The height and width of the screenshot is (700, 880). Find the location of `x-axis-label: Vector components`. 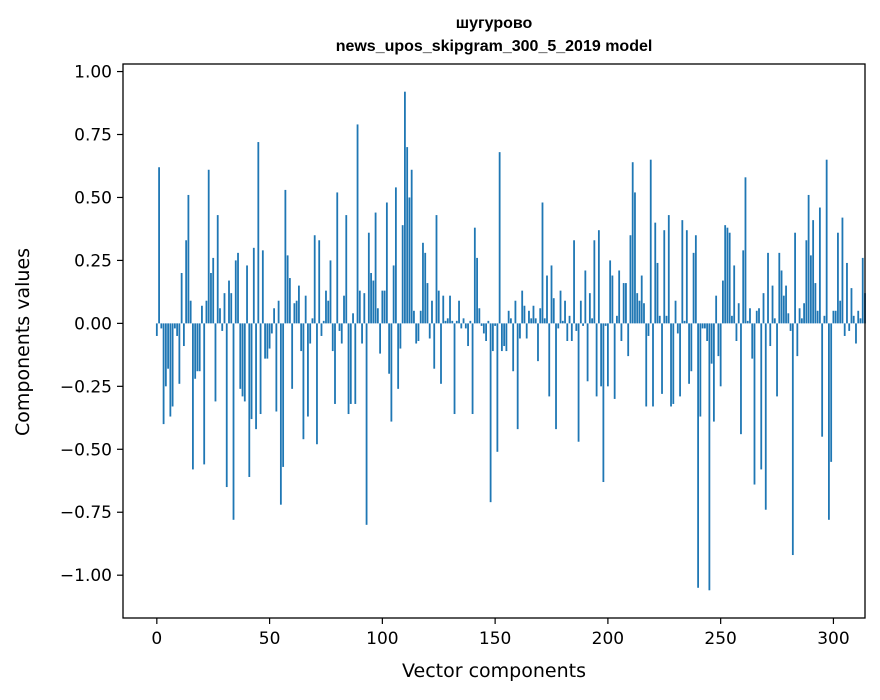

x-axis-label: Vector components is located at coordinates (494, 671).